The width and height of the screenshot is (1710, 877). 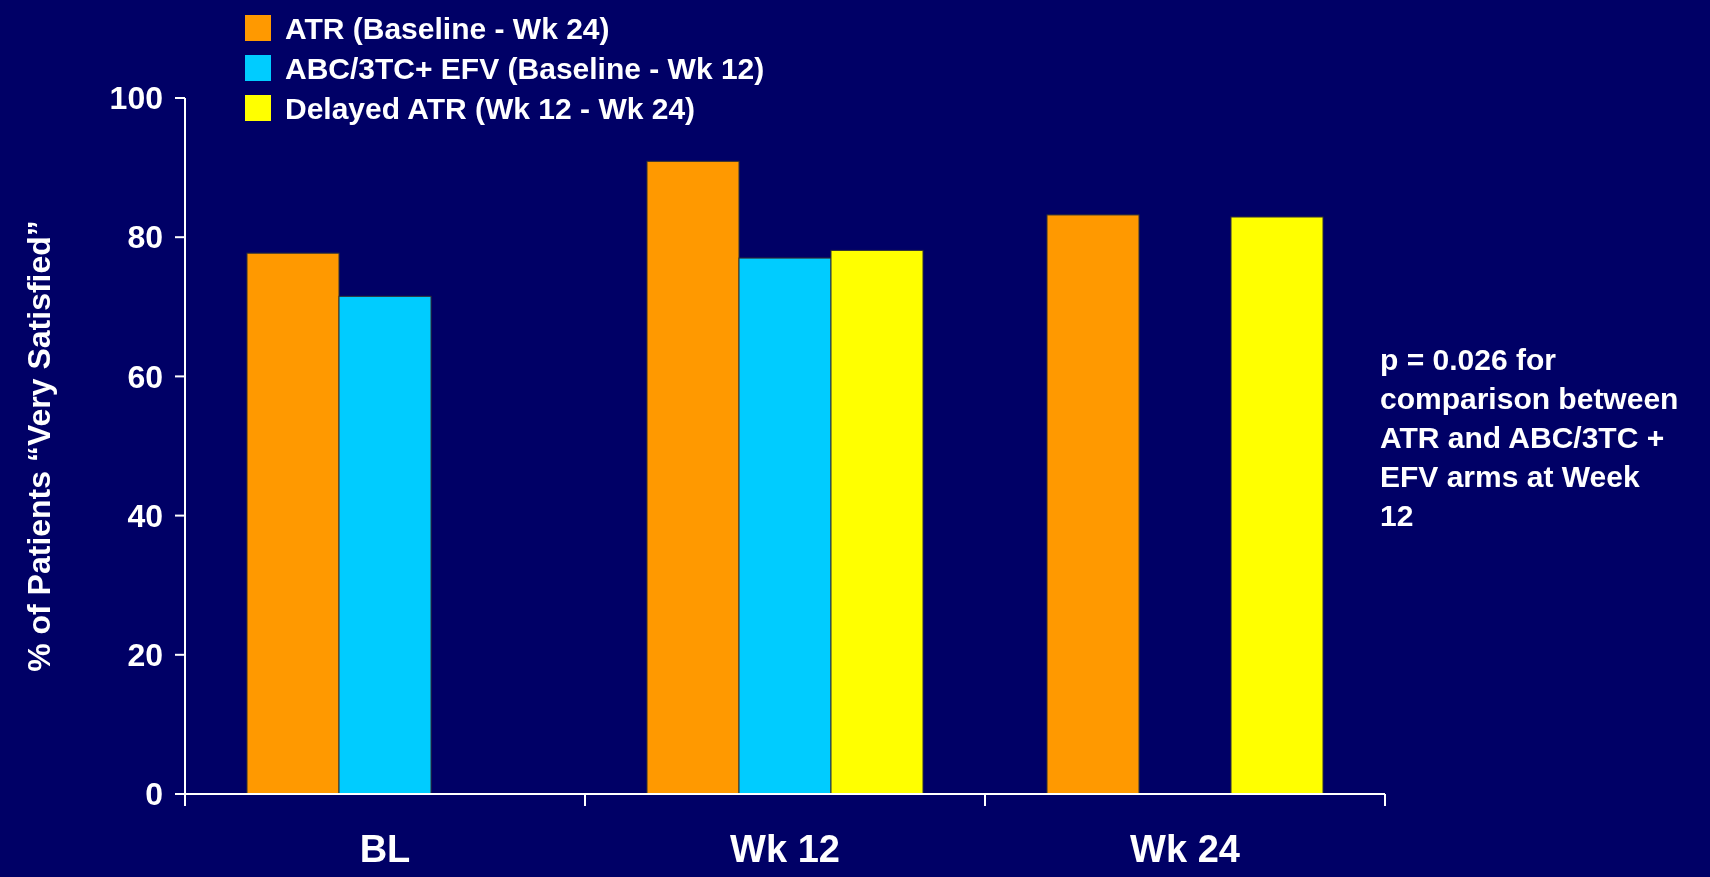 I want to click on x-tick-label: Wk 24, so click(x=1185, y=849).